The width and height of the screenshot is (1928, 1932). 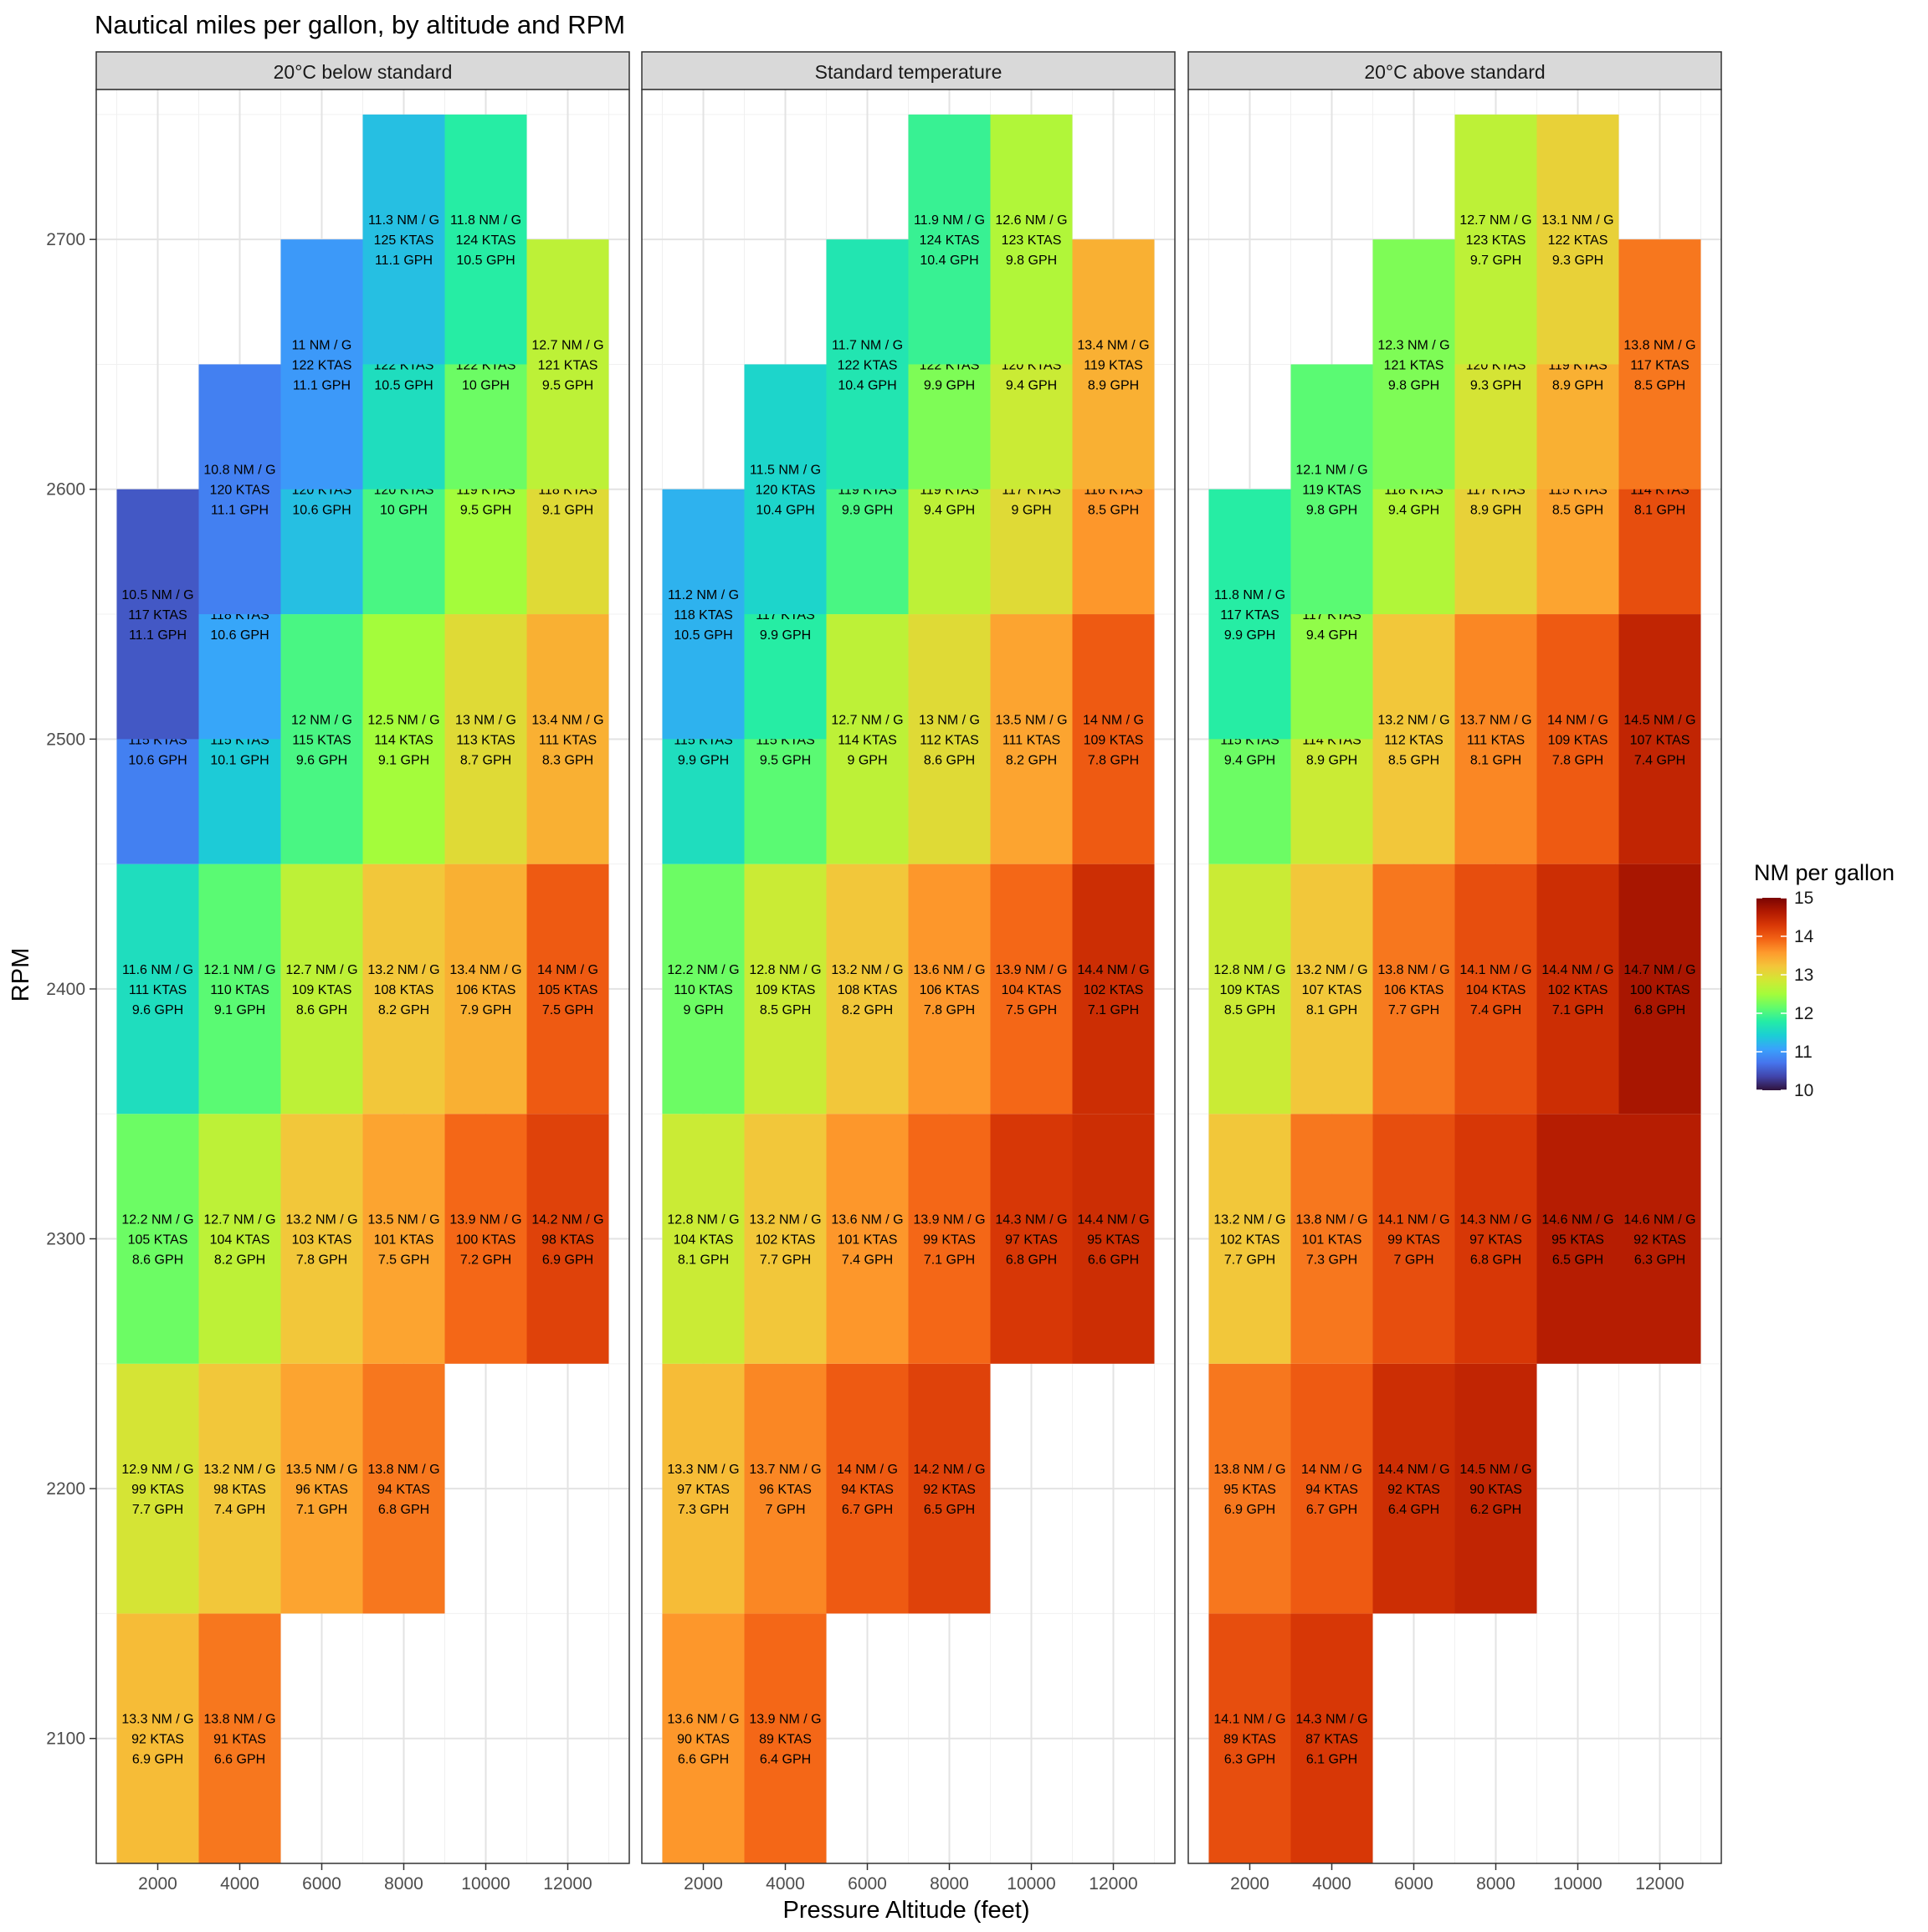 What do you see at coordinates (486, 1240) in the screenshot?
I see `tile-ktas-label: 100 KTAS` at bounding box center [486, 1240].